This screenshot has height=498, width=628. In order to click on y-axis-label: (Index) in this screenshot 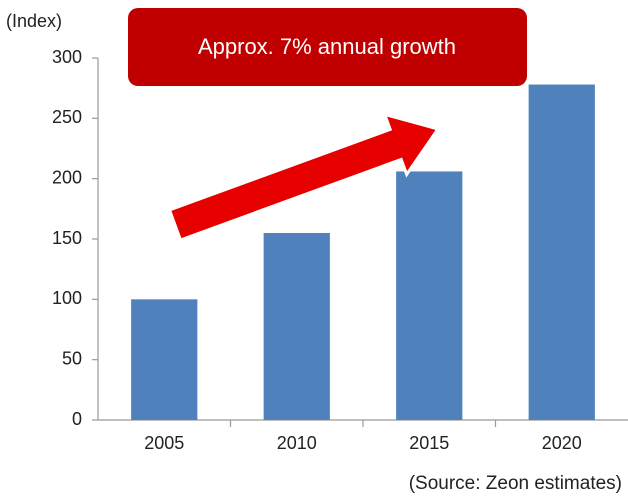, I will do `click(34, 21)`.